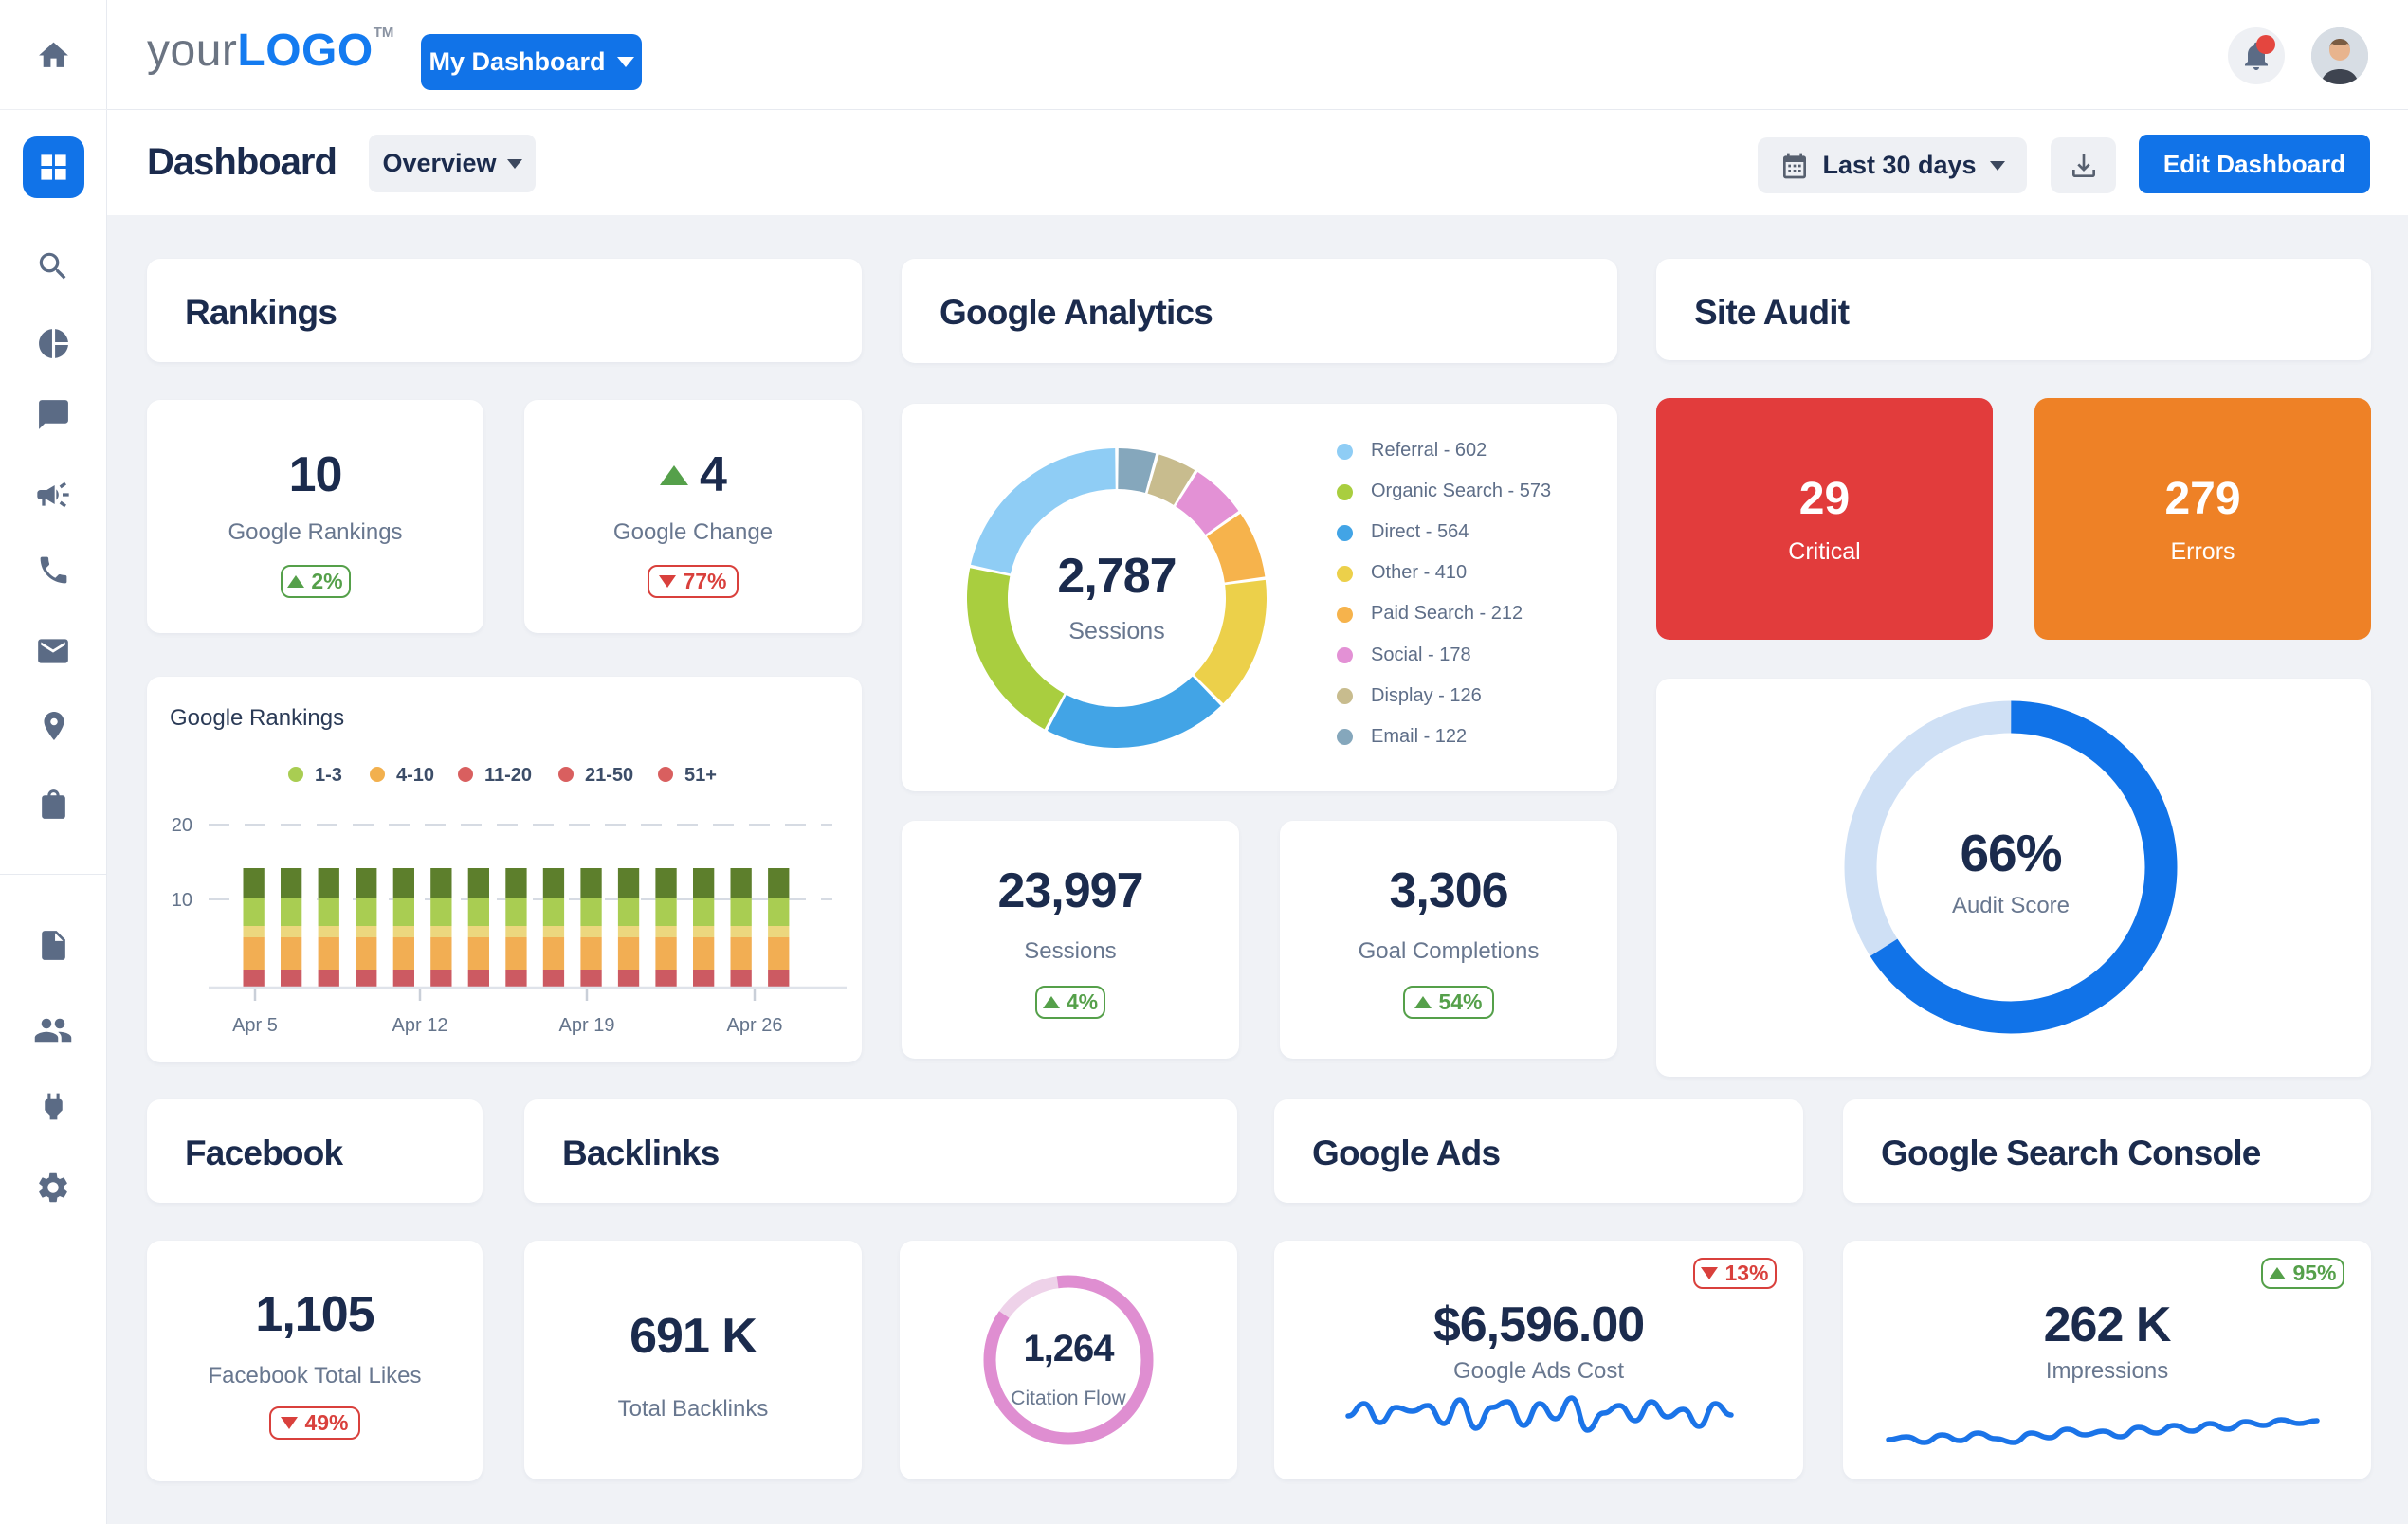 This screenshot has height=1524, width=2408. Describe the element at coordinates (609, 775) in the screenshot. I see `svg-text: 21-50` at that location.